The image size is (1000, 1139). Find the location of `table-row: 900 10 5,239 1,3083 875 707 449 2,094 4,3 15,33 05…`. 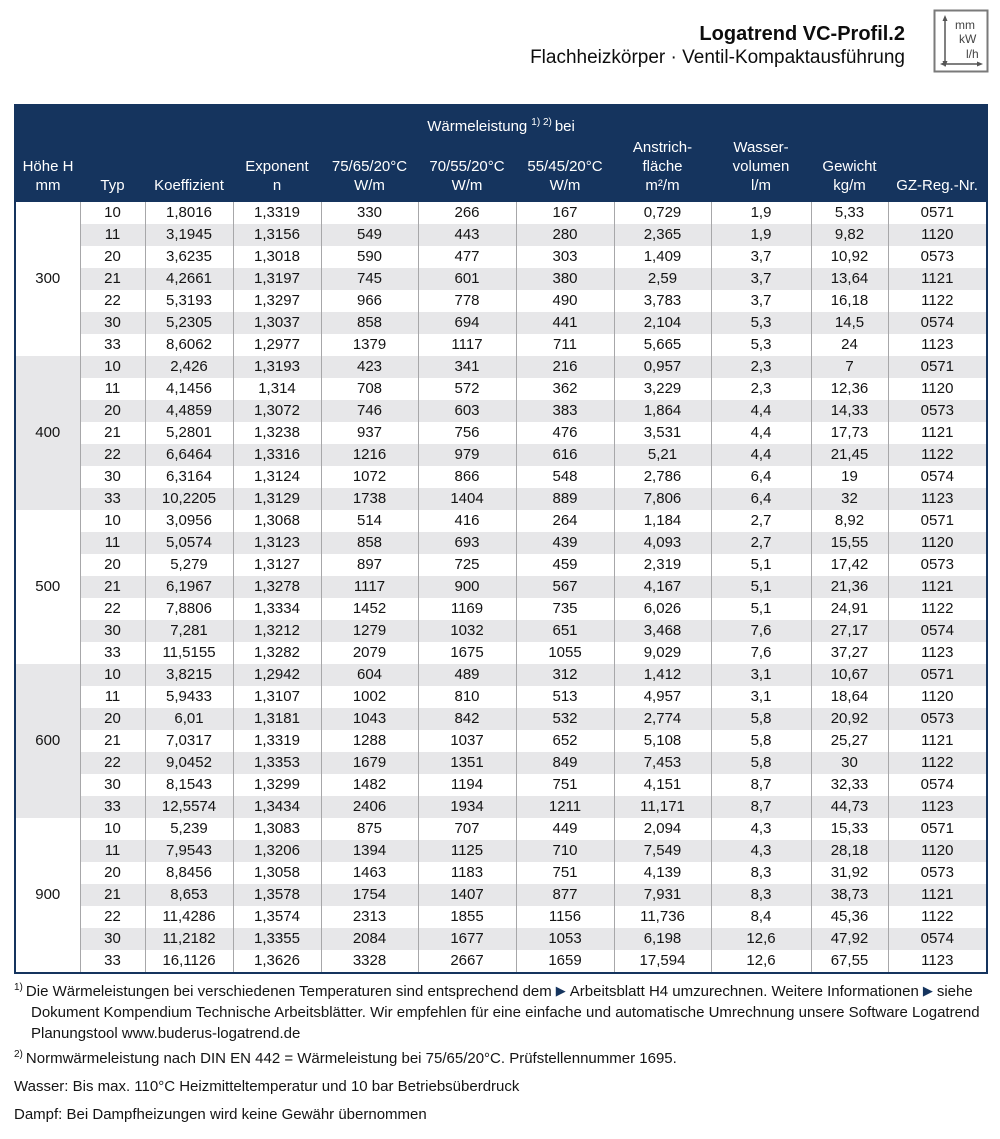

table-row: 900 10 5,239 1,3083 875 707 449 2,094 4,3 15,33 05… is located at coordinates (501, 895).